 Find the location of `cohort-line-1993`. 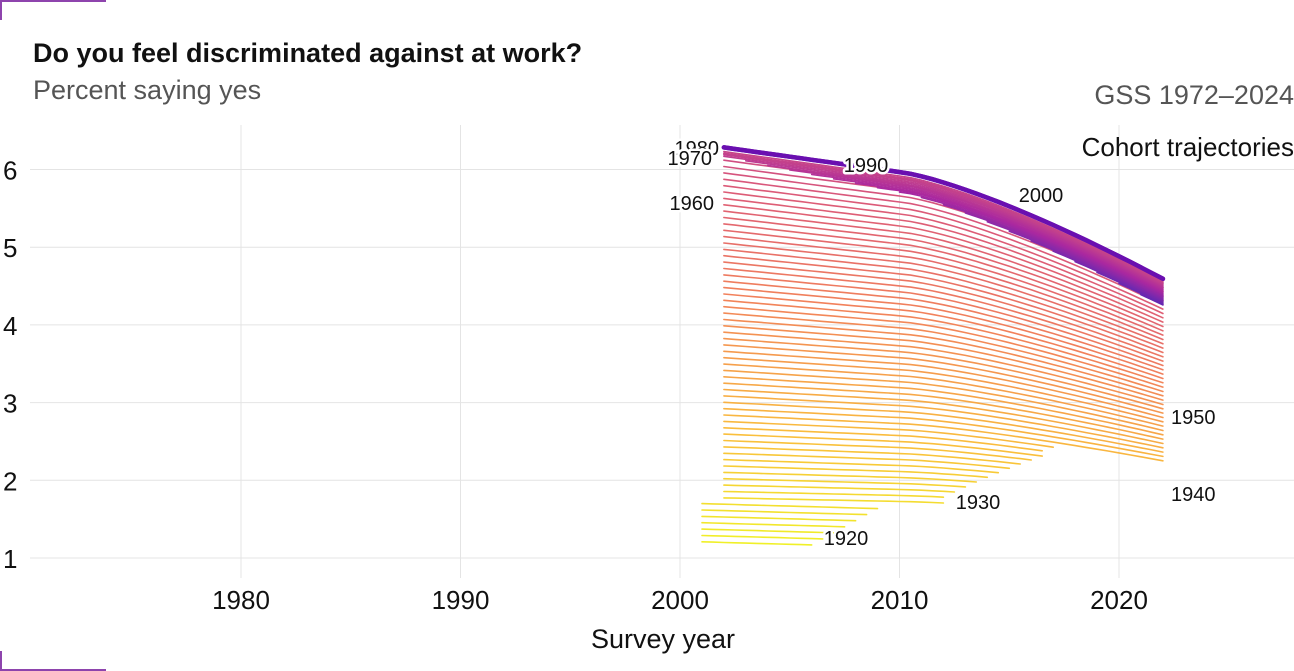

cohort-line-1993 is located at coordinates (1042, 246).